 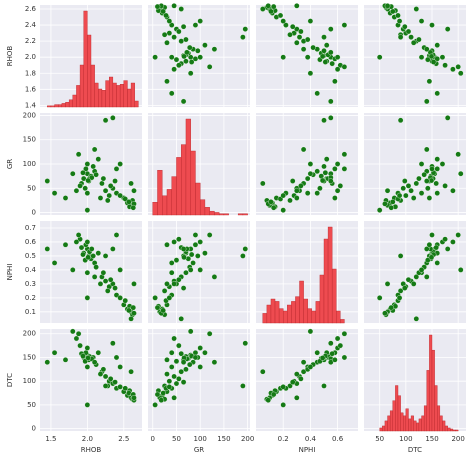 What do you see at coordinates (34, 429) in the screenshot?
I see `y-tick-label: 0` at bounding box center [34, 429].